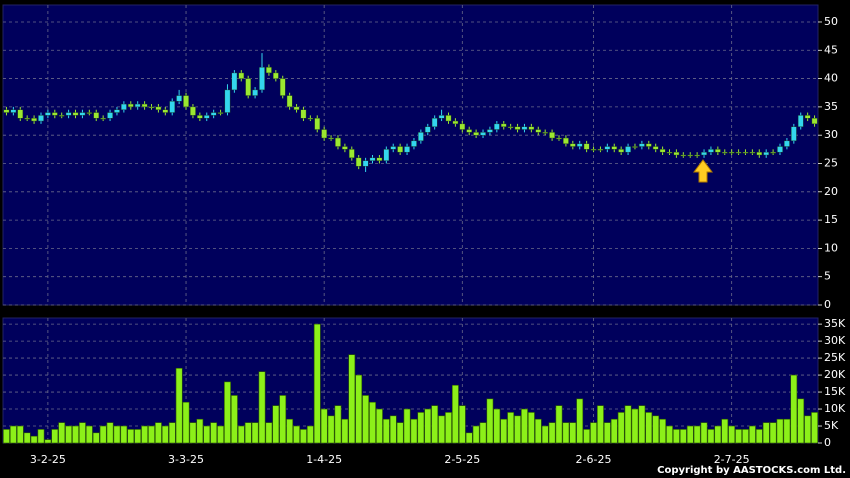  I want to click on copyright: Copyright by AASTOCKS.com Ltd., so click(751, 470).